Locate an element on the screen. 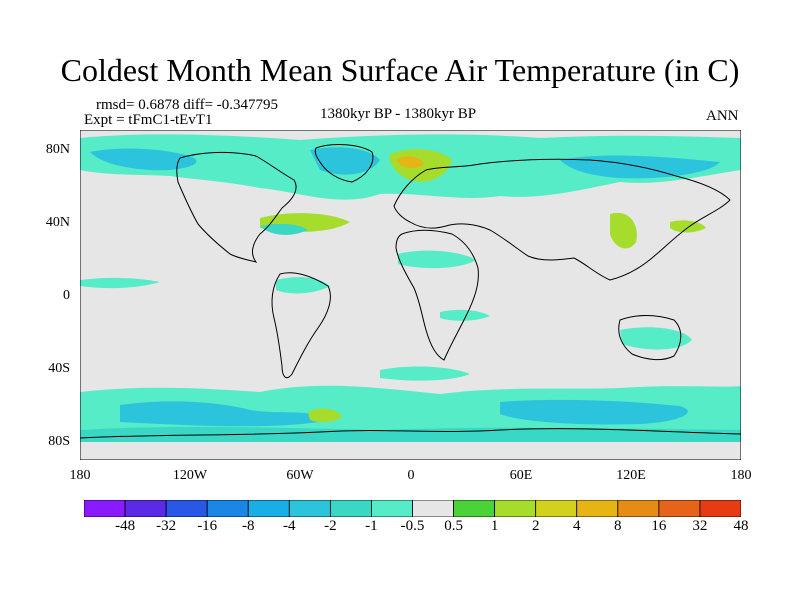 This screenshot has height=600, width=800. colorbar-tick-label: -32 is located at coordinates (166, 526).